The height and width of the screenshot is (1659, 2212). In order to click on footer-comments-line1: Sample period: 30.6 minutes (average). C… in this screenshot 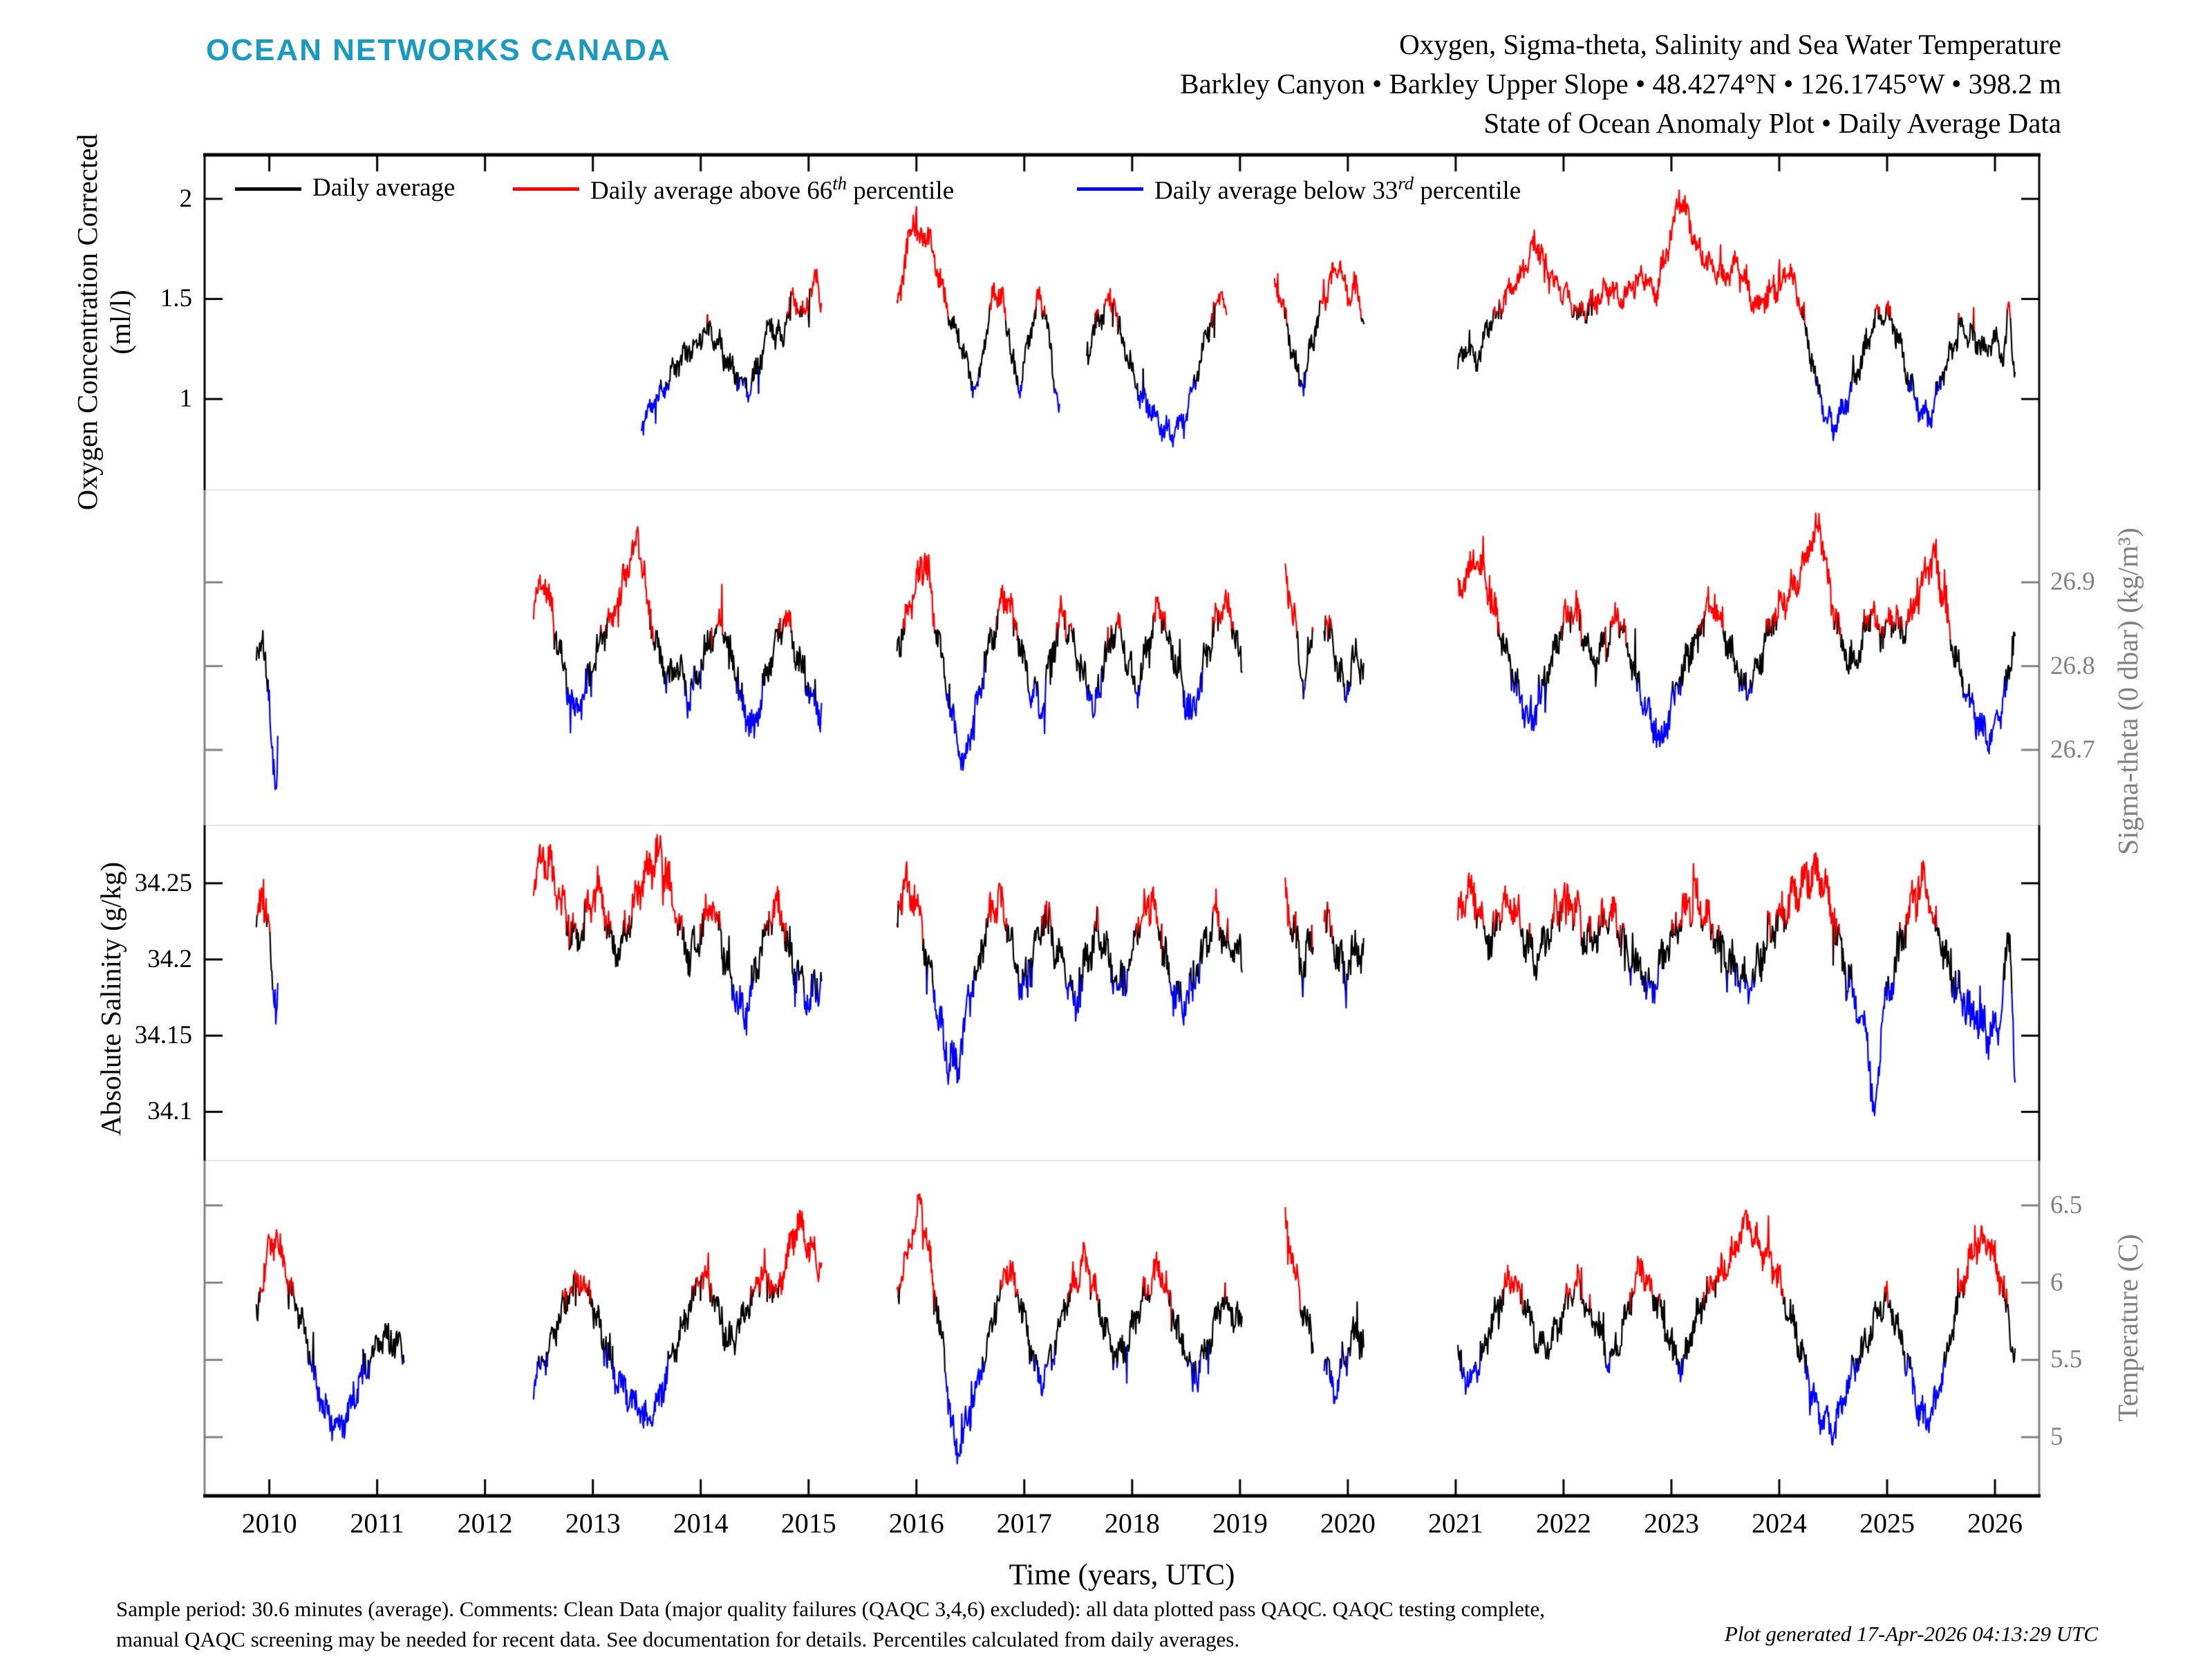, I will do `click(831, 1609)`.